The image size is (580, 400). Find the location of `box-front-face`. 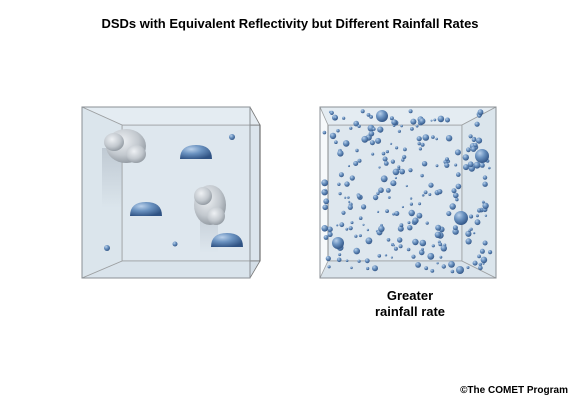

box-front-face is located at coordinates (408, 192).